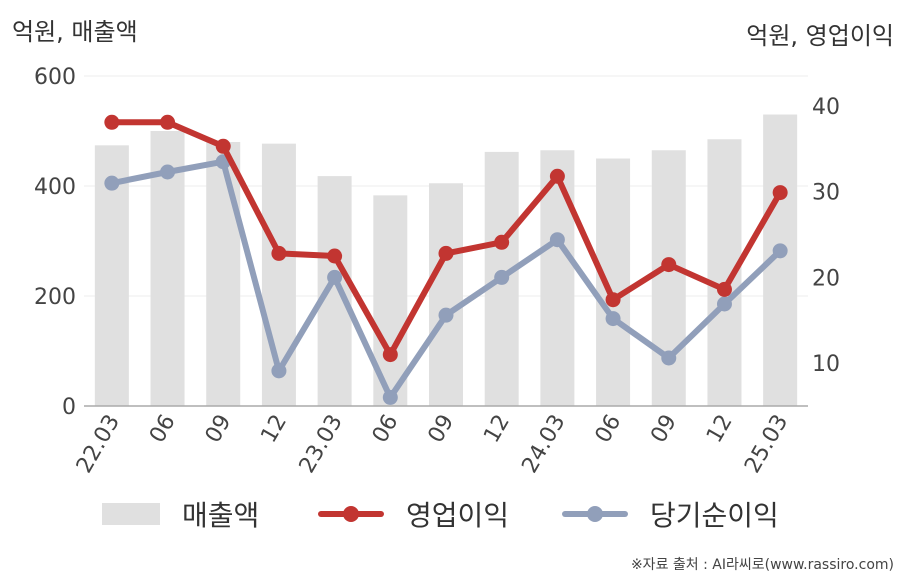 The width and height of the screenshot is (908, 580). I want to click on legend-item-revenue: 매출액, so click(180, 514).